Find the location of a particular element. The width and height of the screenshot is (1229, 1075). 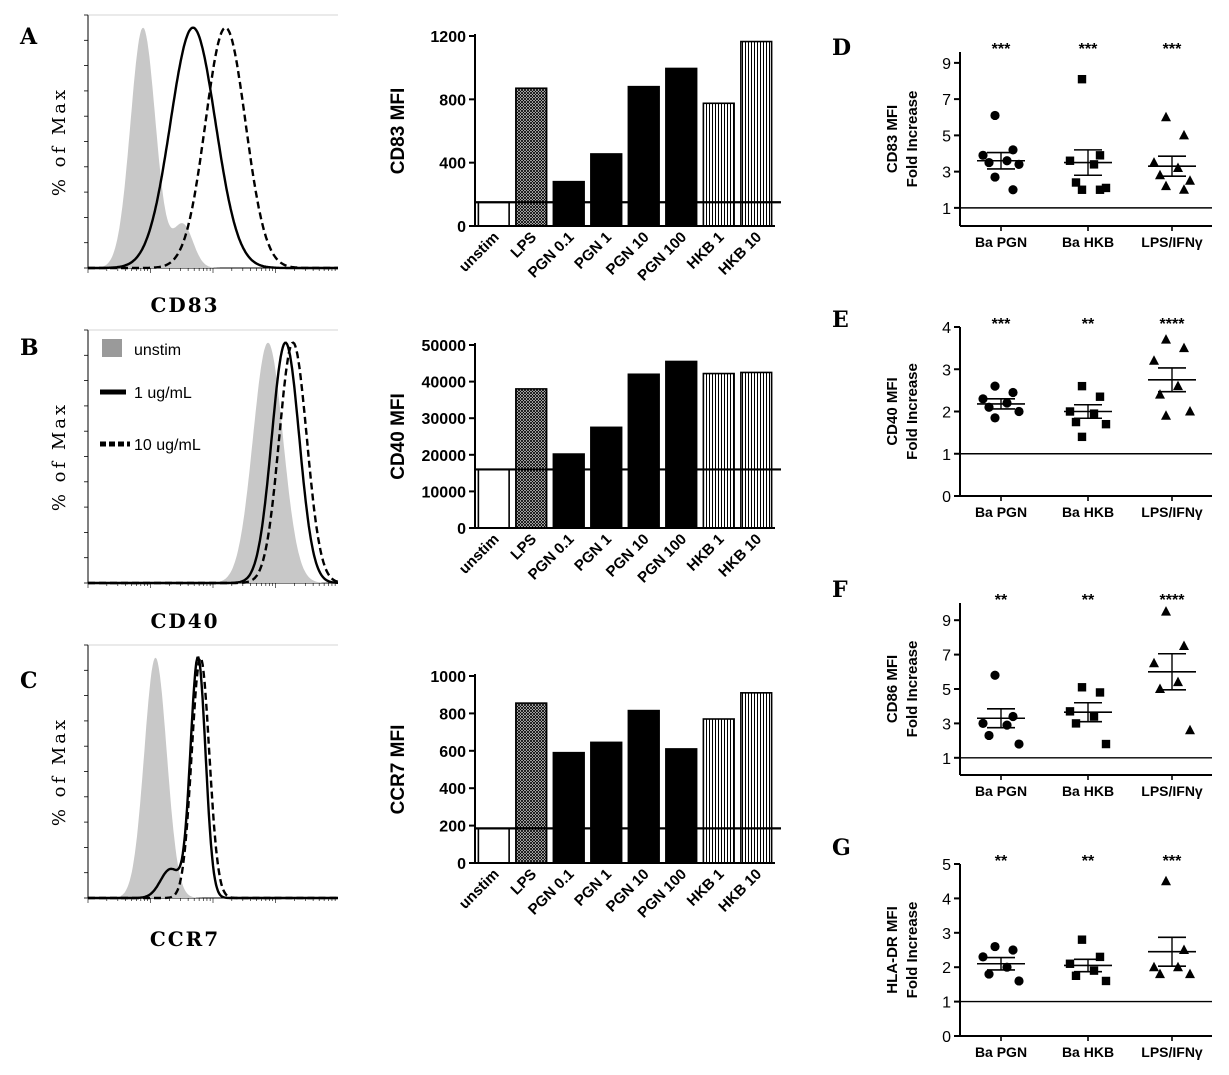

panel-letter-g: G is located at coordinates (841, 848).